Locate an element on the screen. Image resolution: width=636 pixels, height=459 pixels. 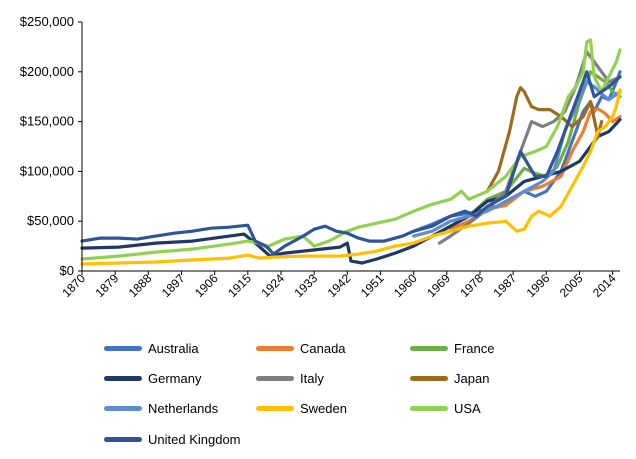
x-tick-label: 1978 is located at coordinates (471, 285).